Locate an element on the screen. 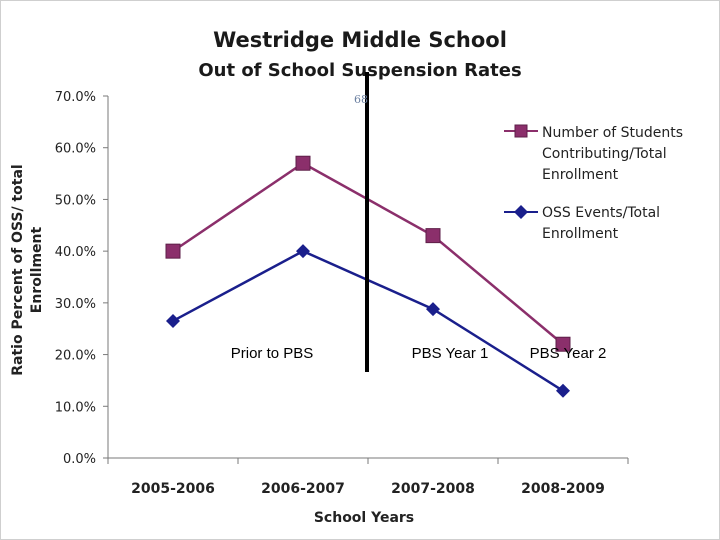 The image size is (720, 540). legend-label-students-line3: Enrollment is located at coordinates (580, 175).